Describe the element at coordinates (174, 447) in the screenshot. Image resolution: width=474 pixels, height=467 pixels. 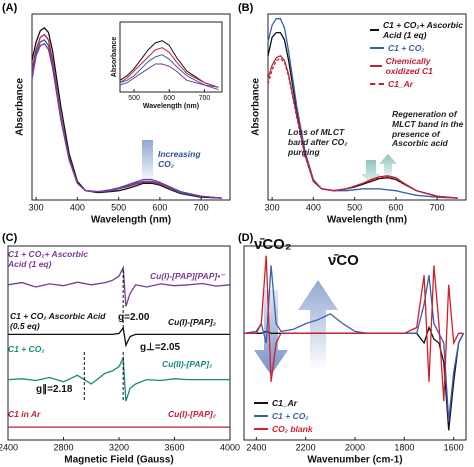
I see `x-tick-label: 3600` at that location.